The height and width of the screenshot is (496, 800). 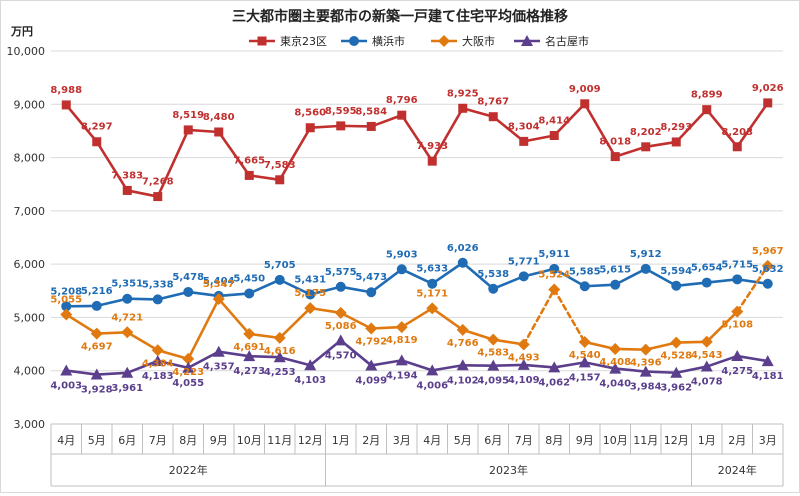 I want to click on y-axis-unit: 万円, so click(x=21, y=31).